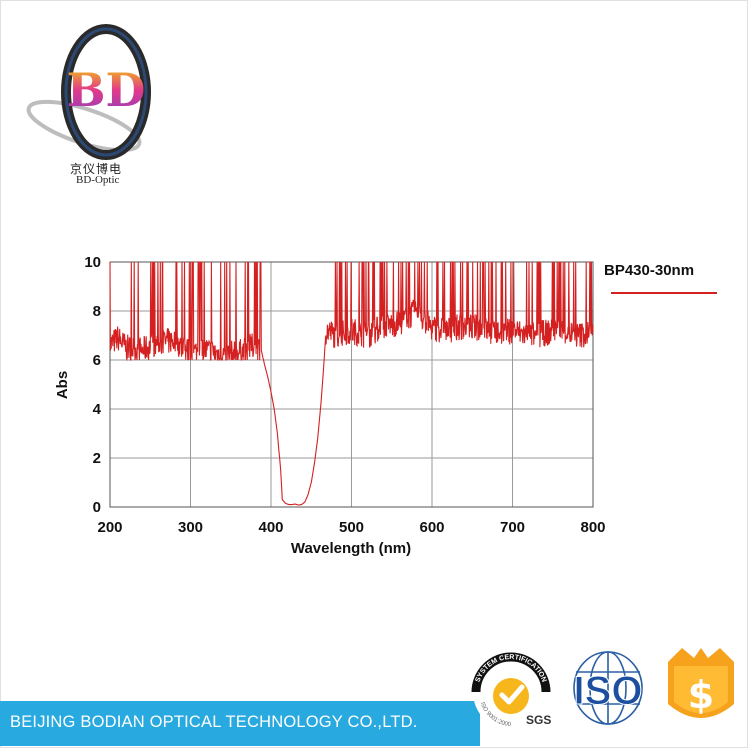  Describe the element at coordinates (608, 691) in the screenshot. I see `iso-label: ISO` at that location.